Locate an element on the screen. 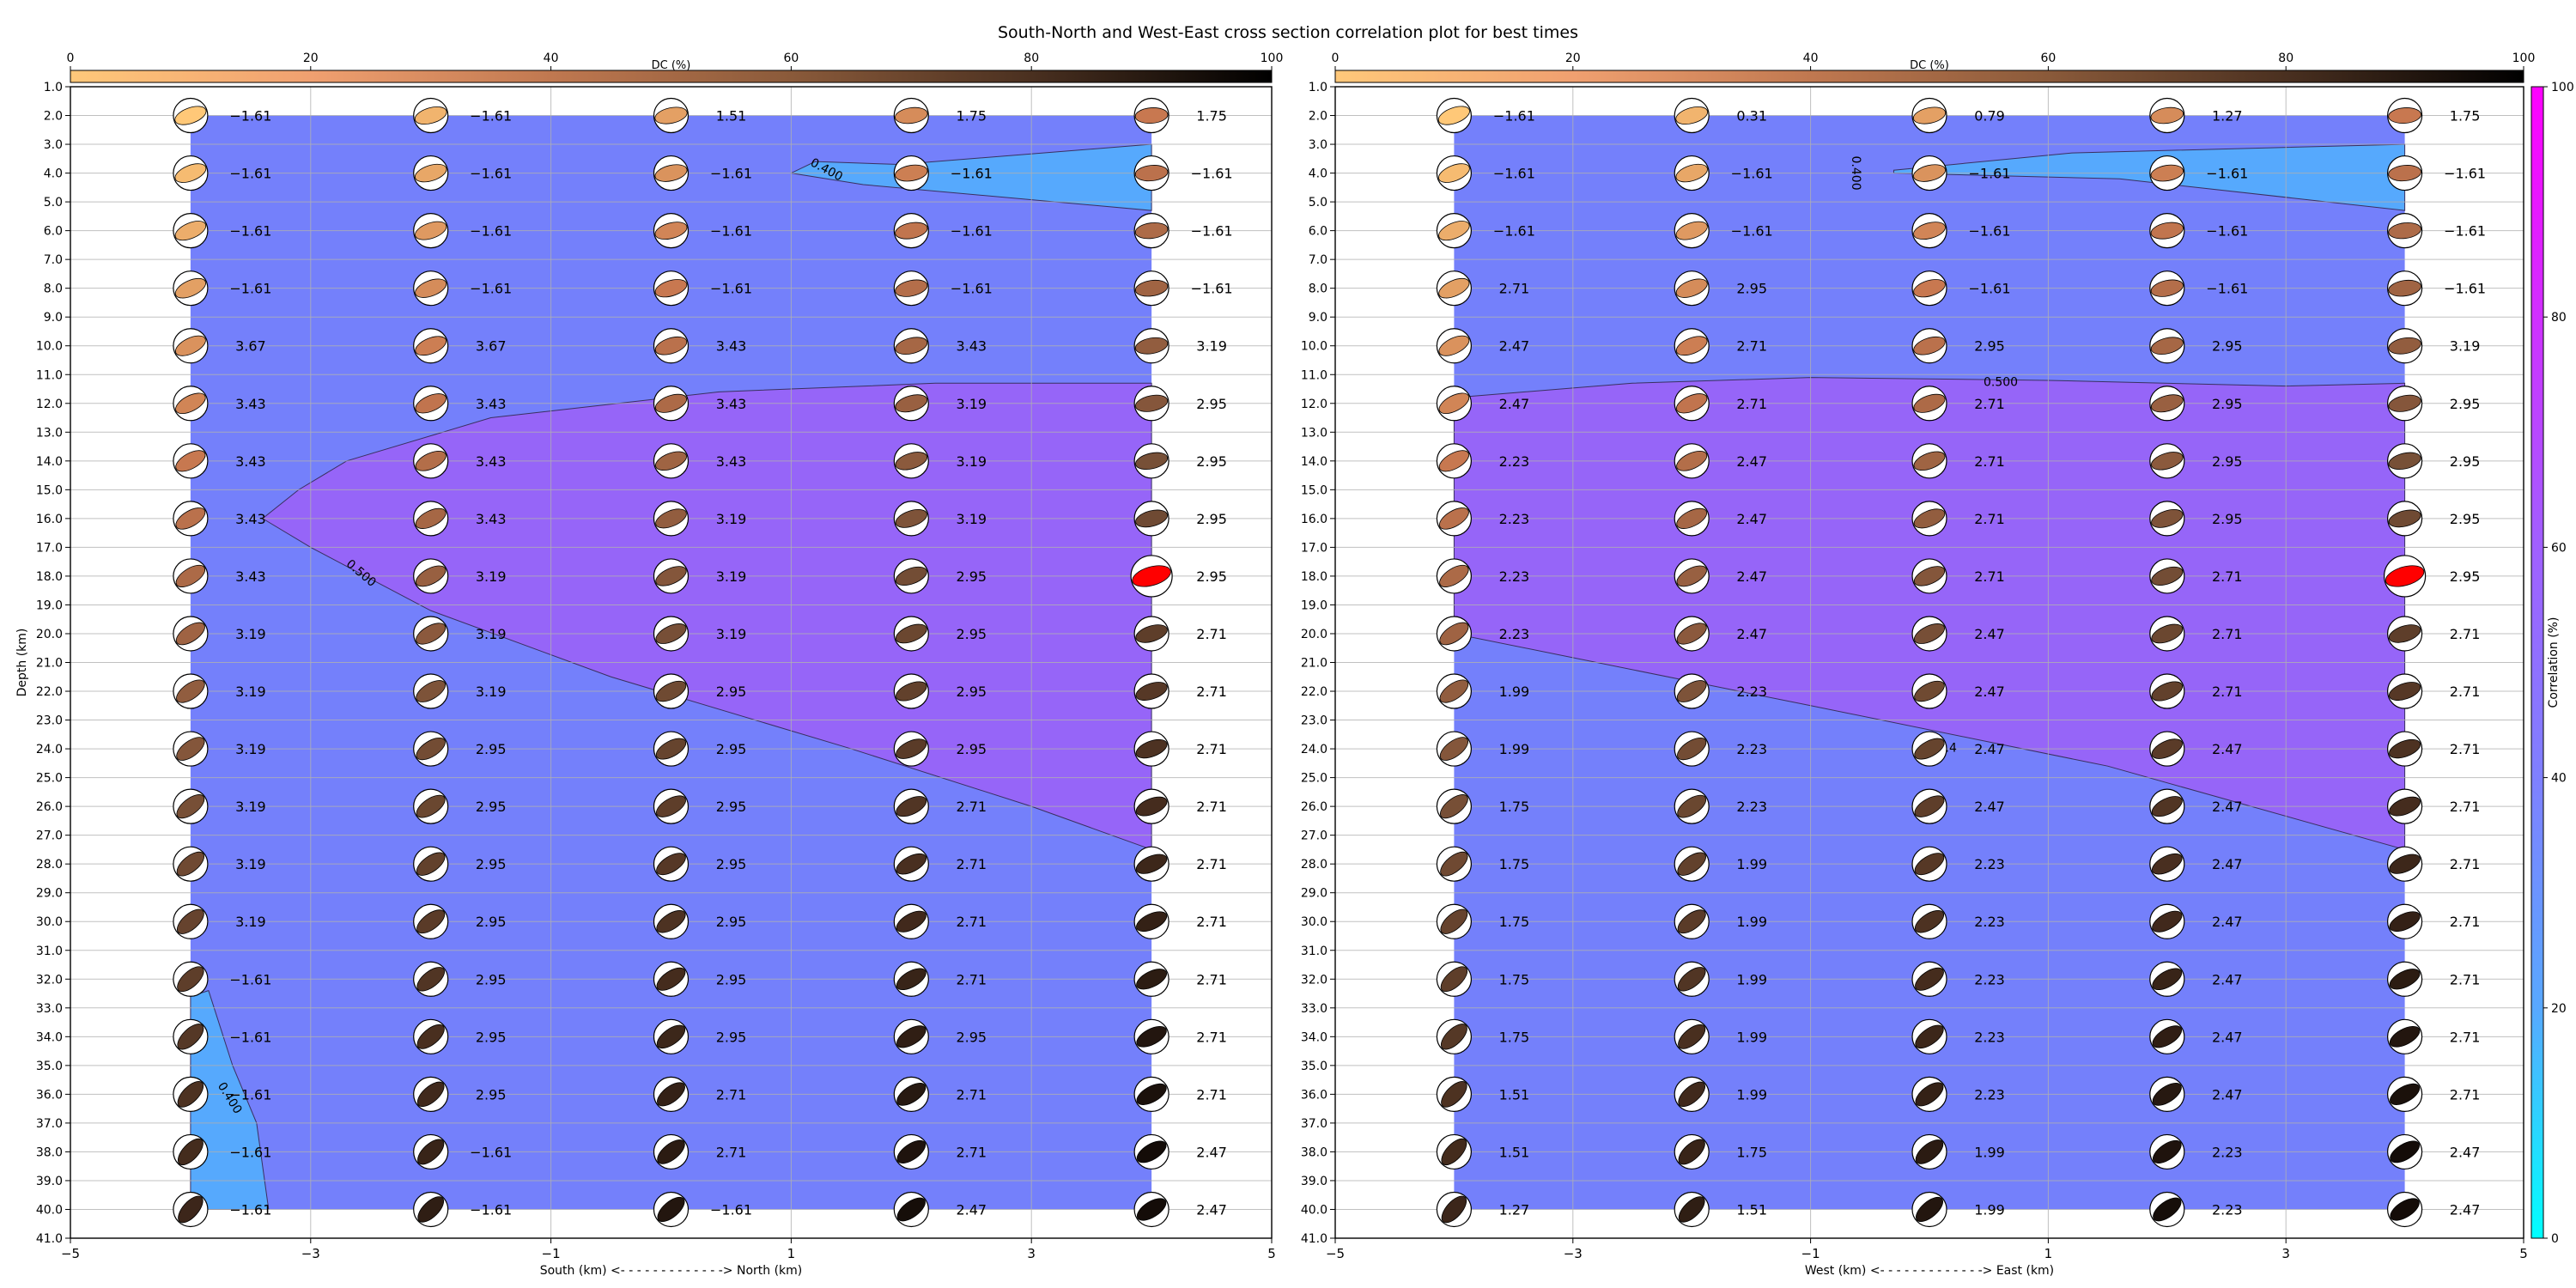  y-tick-label: 11.0 is located at coordinates (1314, 375).